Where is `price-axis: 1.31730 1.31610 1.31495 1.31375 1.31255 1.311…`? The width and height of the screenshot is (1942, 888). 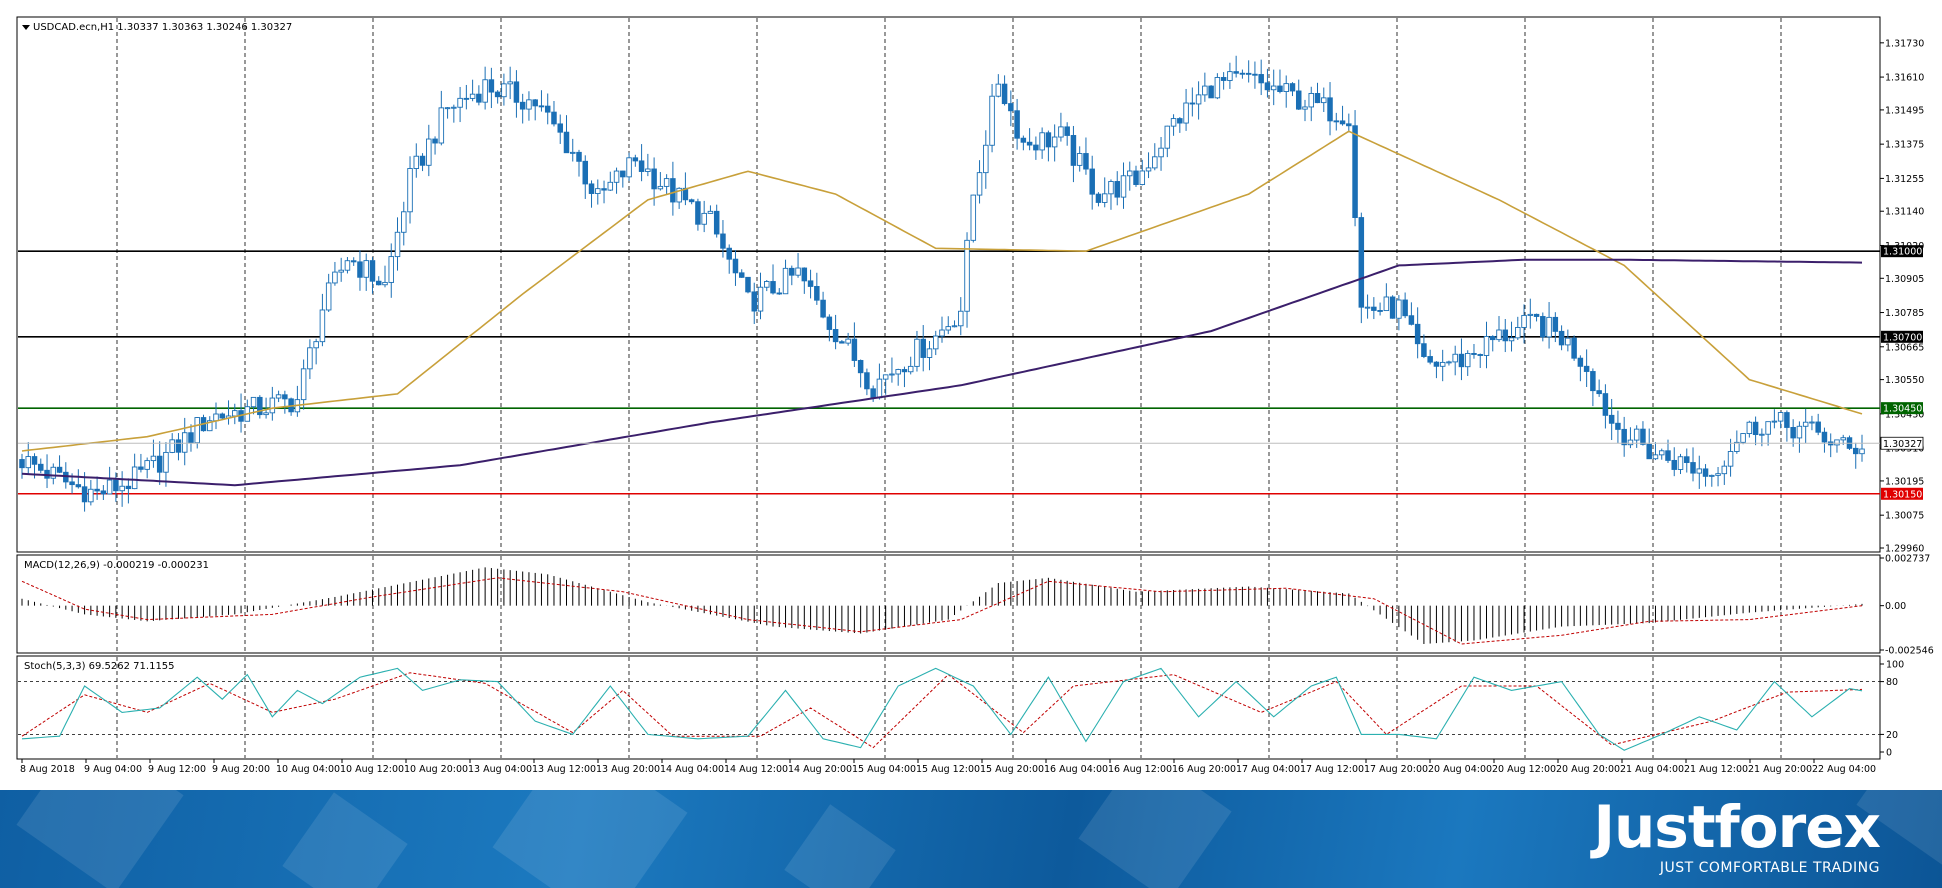 price-axis: 1.31730 1.31610 1.31495 1.31375 1.31255 1.311… is located at coordinates (1902, 296).